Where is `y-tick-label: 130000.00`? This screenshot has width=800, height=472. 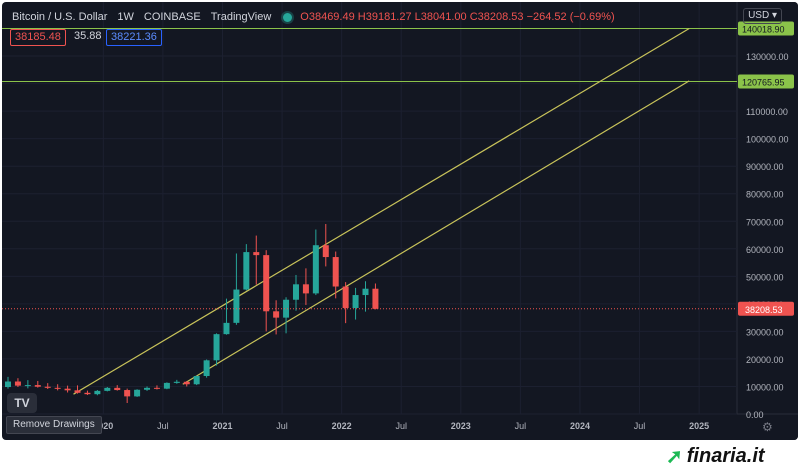 y-tick-label: 130000.00 is located at coordinates (767, 57).